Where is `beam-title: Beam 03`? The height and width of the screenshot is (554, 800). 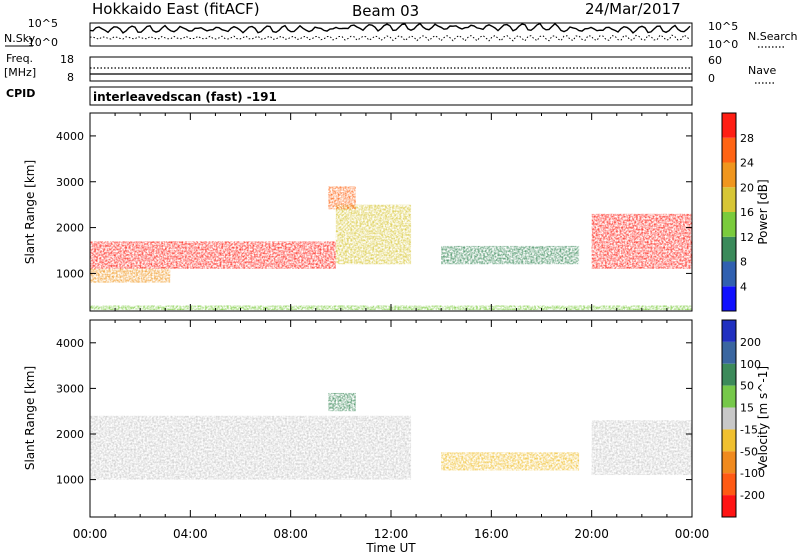 beam-title: Beam 03 is located at coordinates (385, 11).